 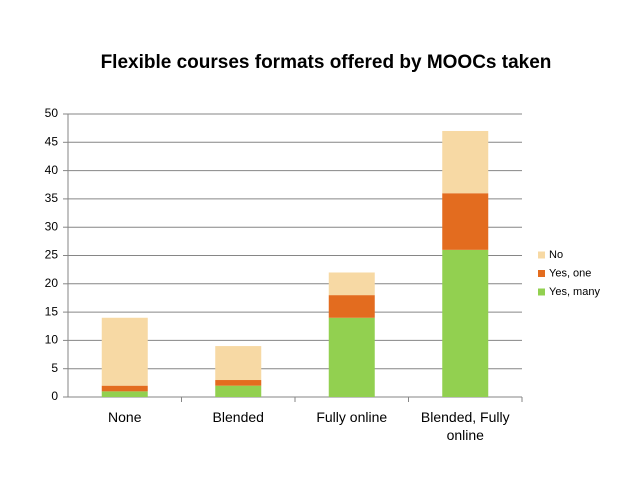 I want to click on x-tick-label: Blended, Fully online, so click(x=465, y=426).